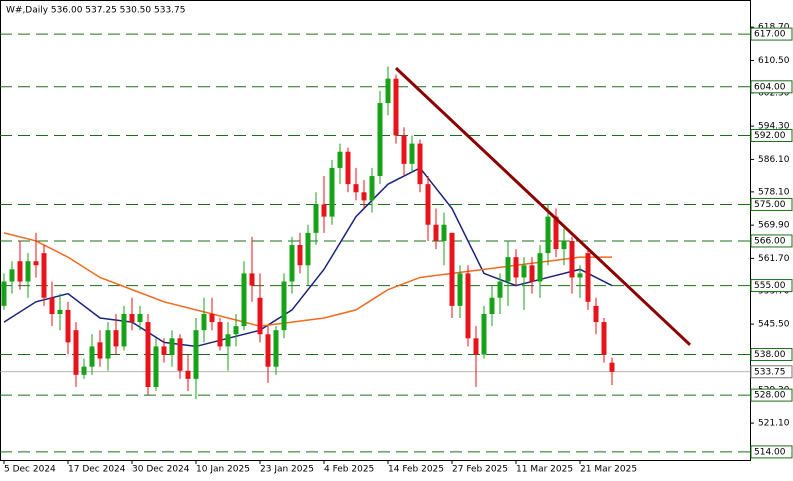 Image resolution: width=793 pixels, height=481 pixels. Describe the element at coordinates (161, 470) in the screenshot. I see `x-tick-label: 30 Dec 2024` at that location.